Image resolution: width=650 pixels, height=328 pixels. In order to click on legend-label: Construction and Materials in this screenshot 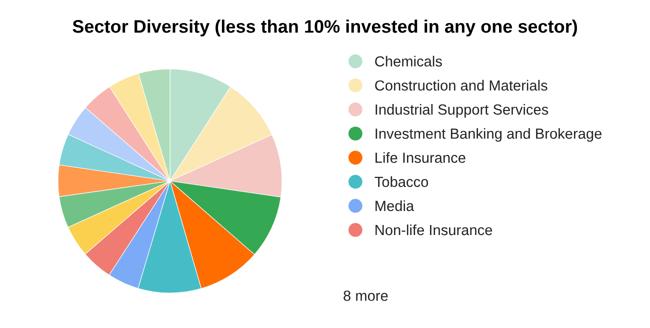, I will do `click(461, 85)`.